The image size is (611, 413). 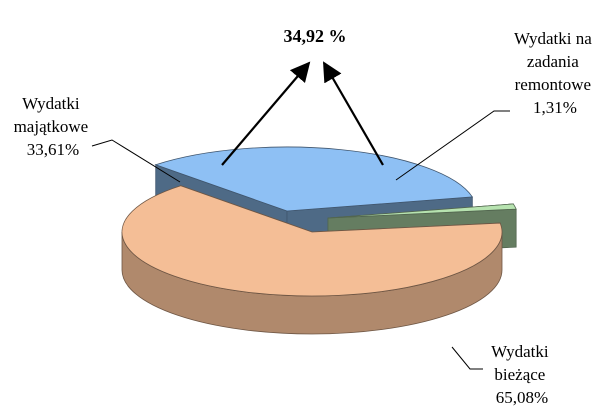 I want to click on leader-line-biezace, so click(x=467, y=358).